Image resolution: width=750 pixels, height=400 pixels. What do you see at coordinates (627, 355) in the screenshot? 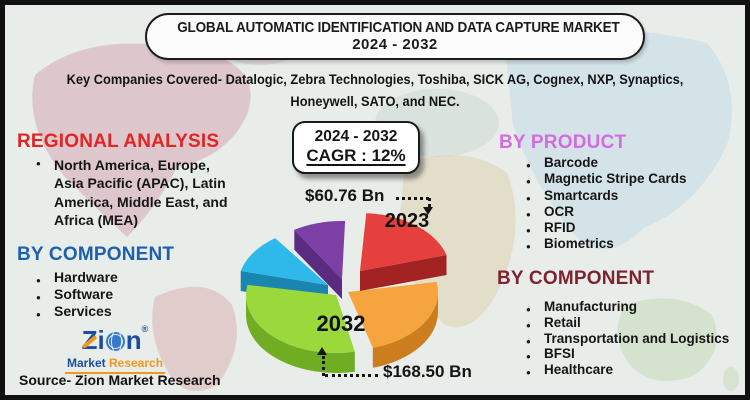
I see `list-item: BFSI` at bounding box center [627, 355].